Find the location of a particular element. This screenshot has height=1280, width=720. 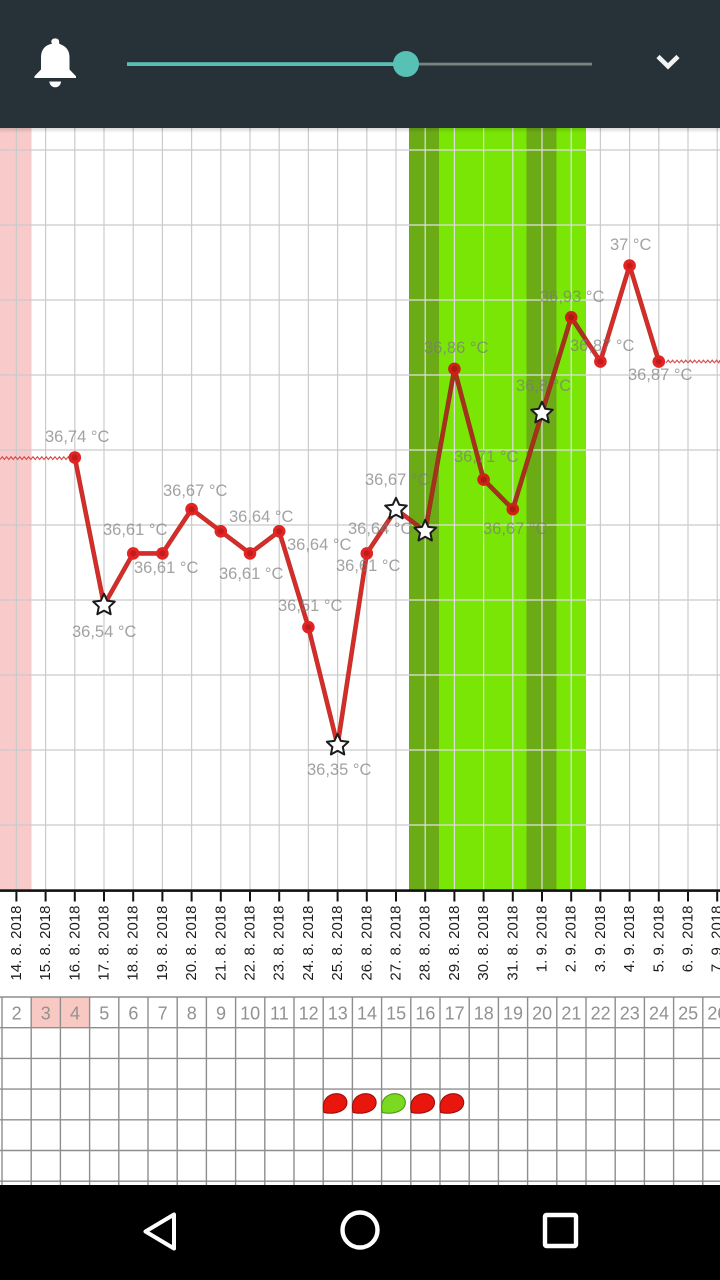

svg-text: 22. 8. 2018 is located at coordinates (250, 943).